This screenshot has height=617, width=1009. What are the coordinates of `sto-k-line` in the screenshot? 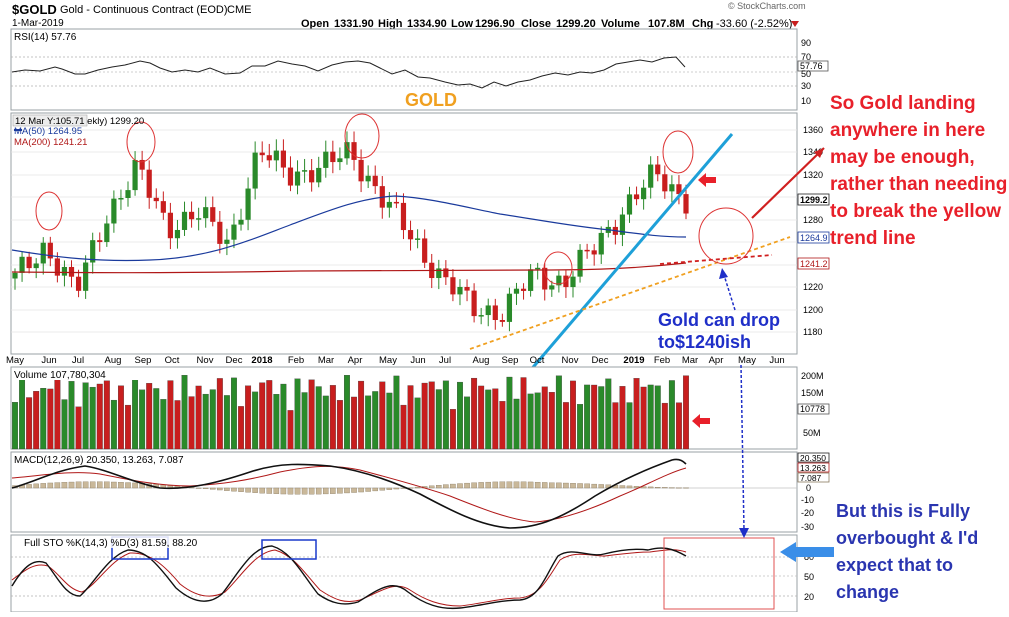 It's located at (349, 577).